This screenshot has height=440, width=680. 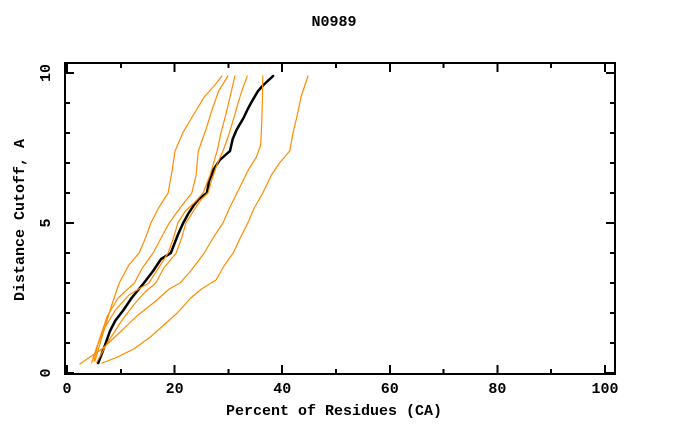 What do you see at coordinates (390, 389) in the screenshot?
I see `x-tick-label: 60` at bounding box center [390, 389].